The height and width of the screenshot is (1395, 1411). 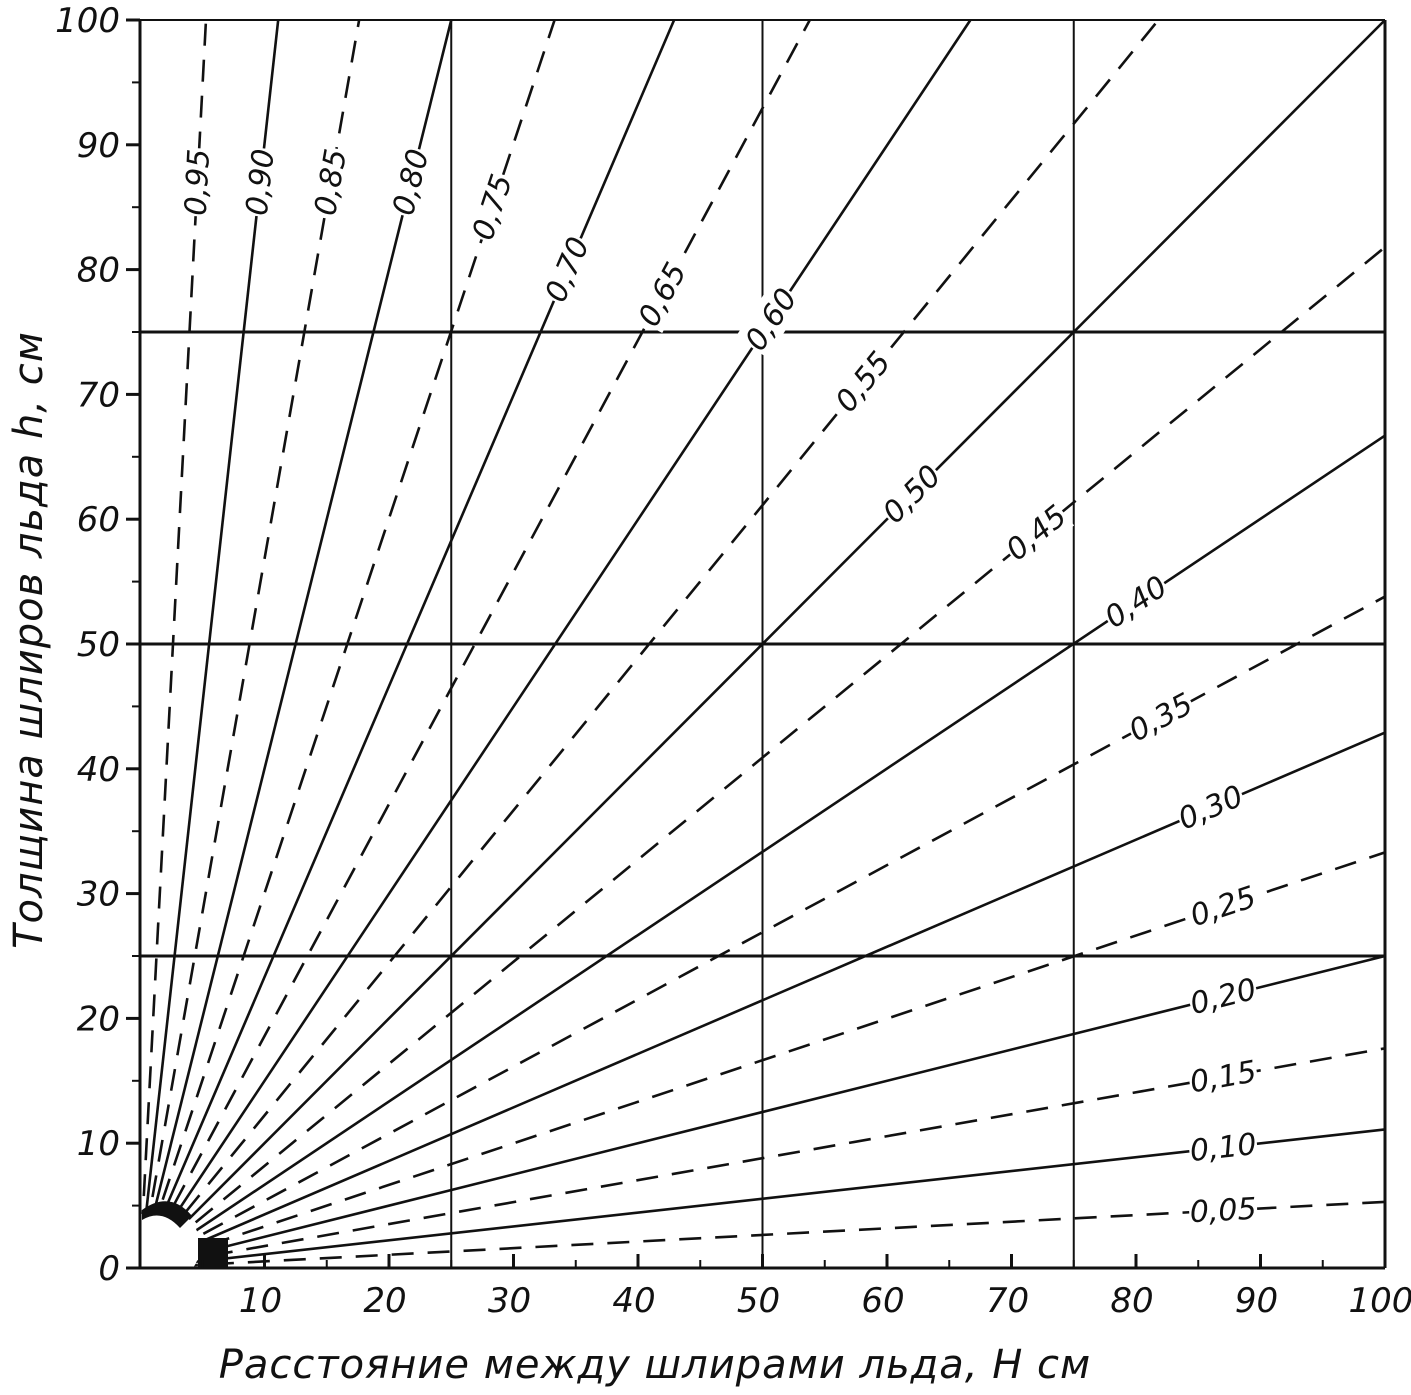 What do you see at coordinates (509, 1301) in the screenshot?
I see `x-tick-label-30: 30` at bounding box center [509, 1301].